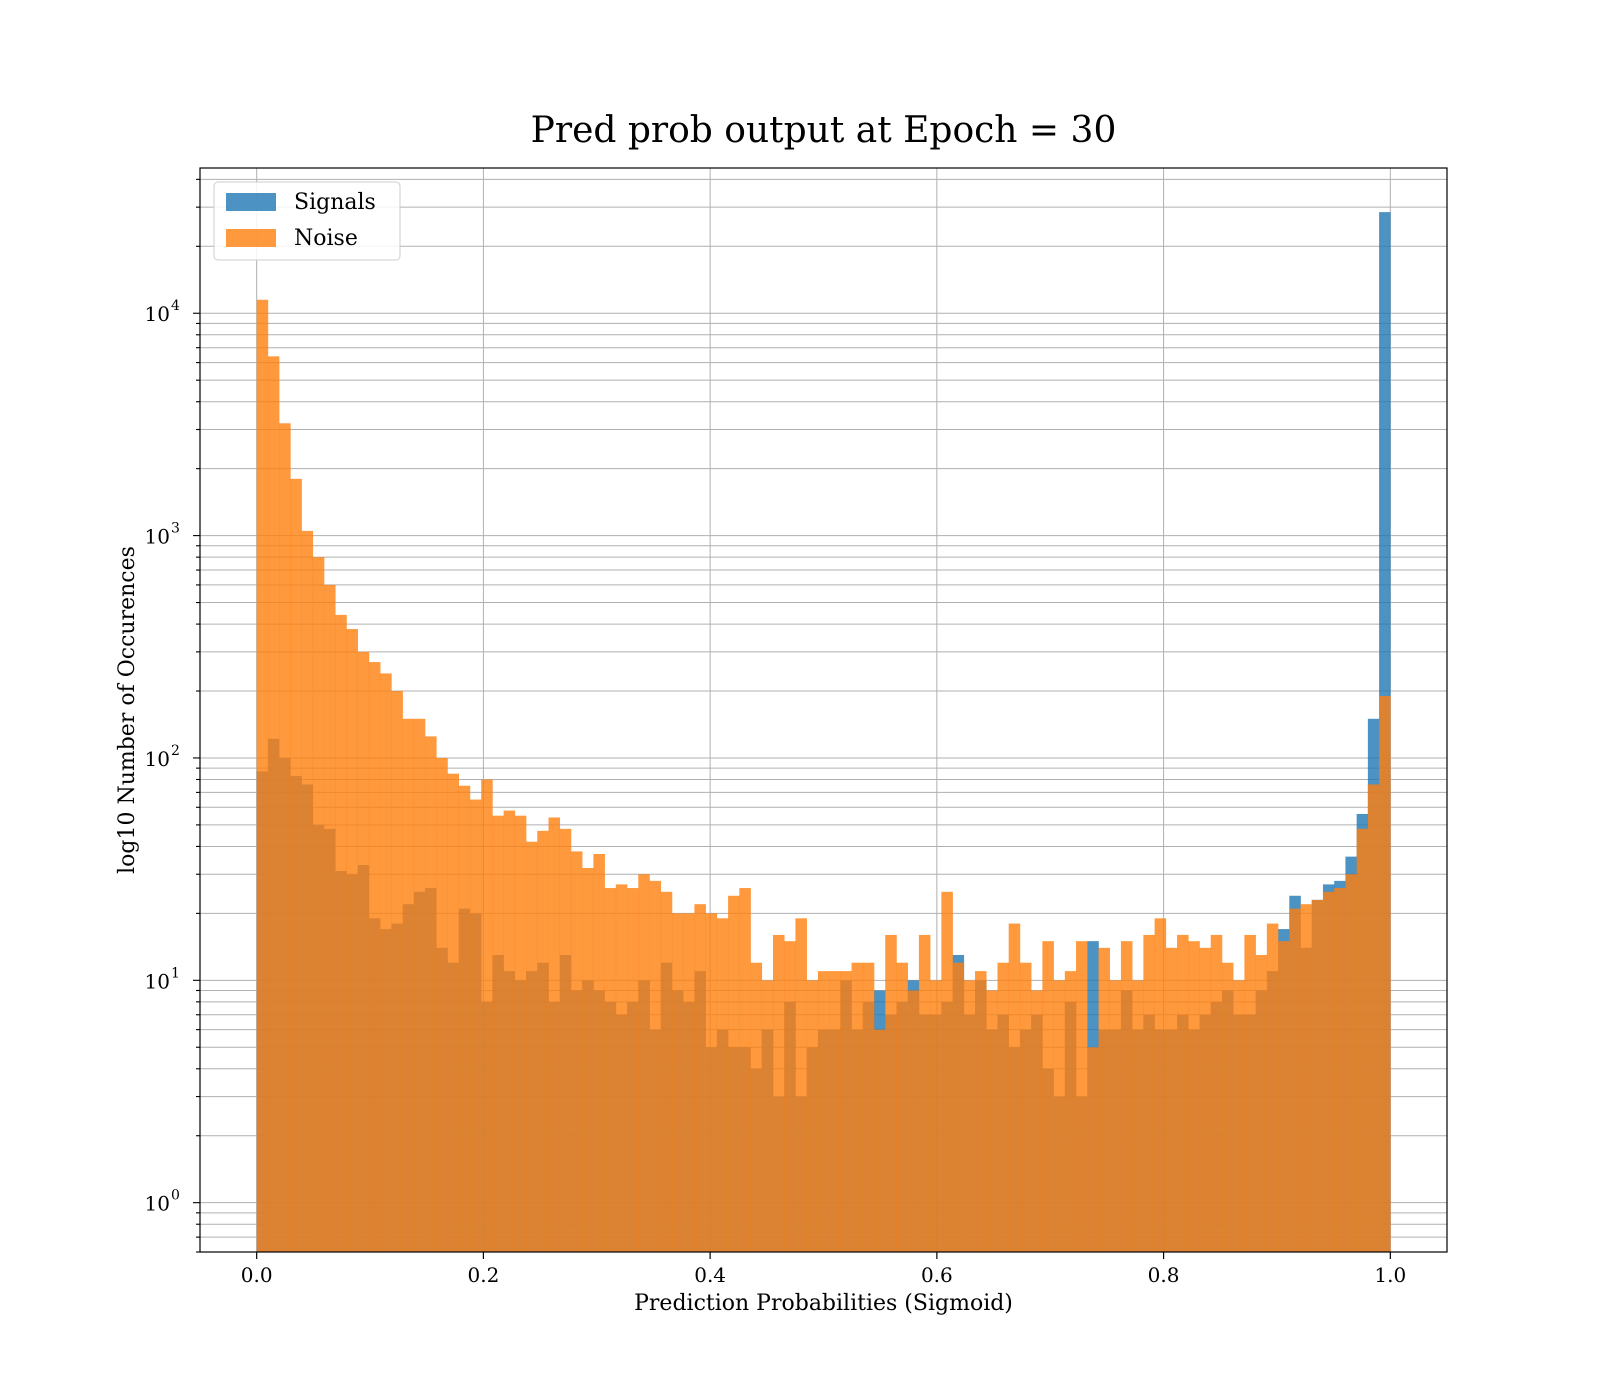  I want to click on y-tick-exponent: 3, so click(175, 529).